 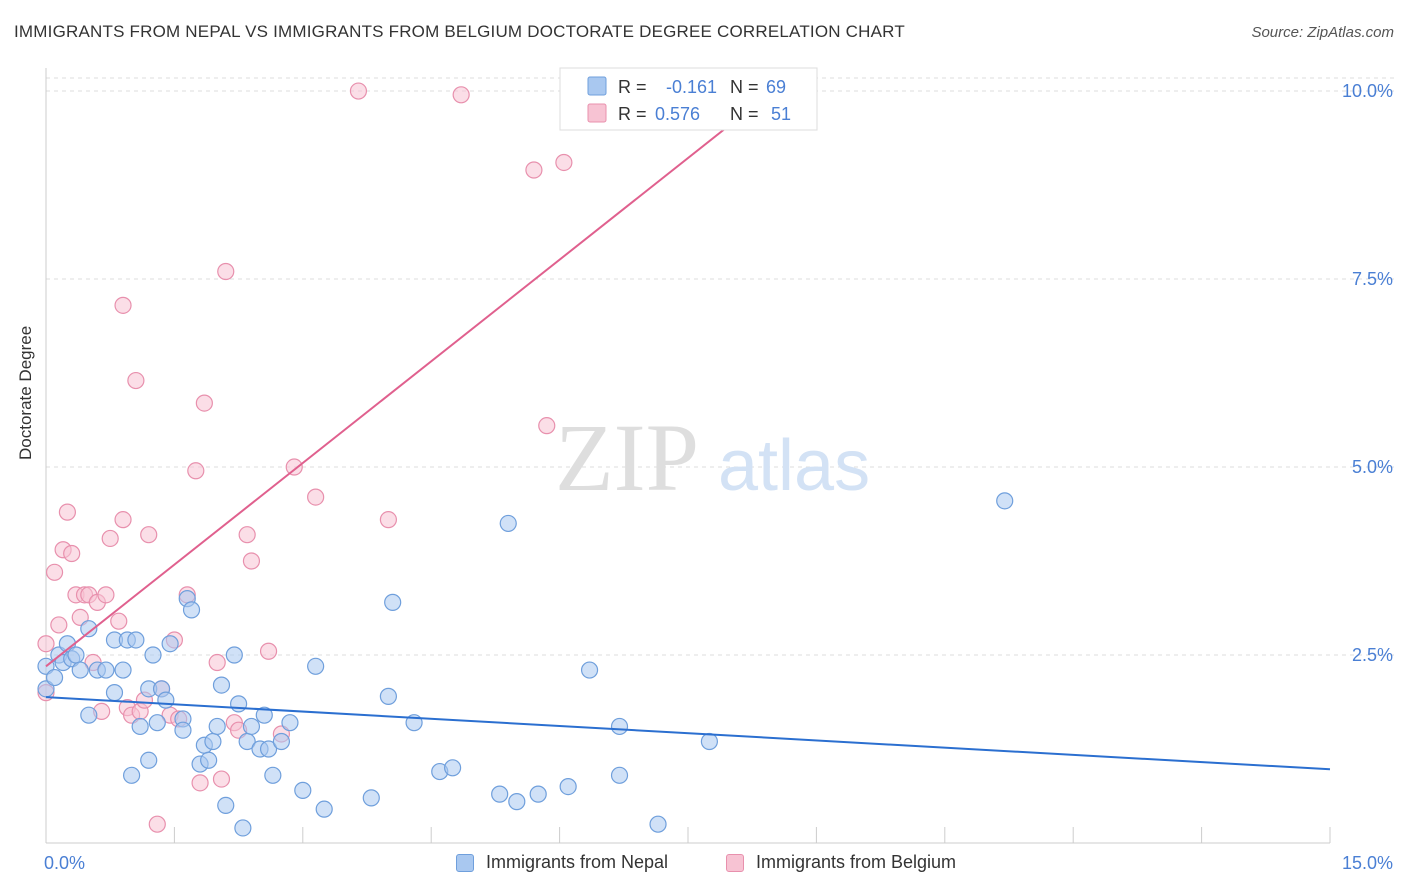 What do you see at coordinates (577, 862) in the screenshot?
I see `legend-label-nepal: Immigrants from Nepal` at bounding box center [577, 862].